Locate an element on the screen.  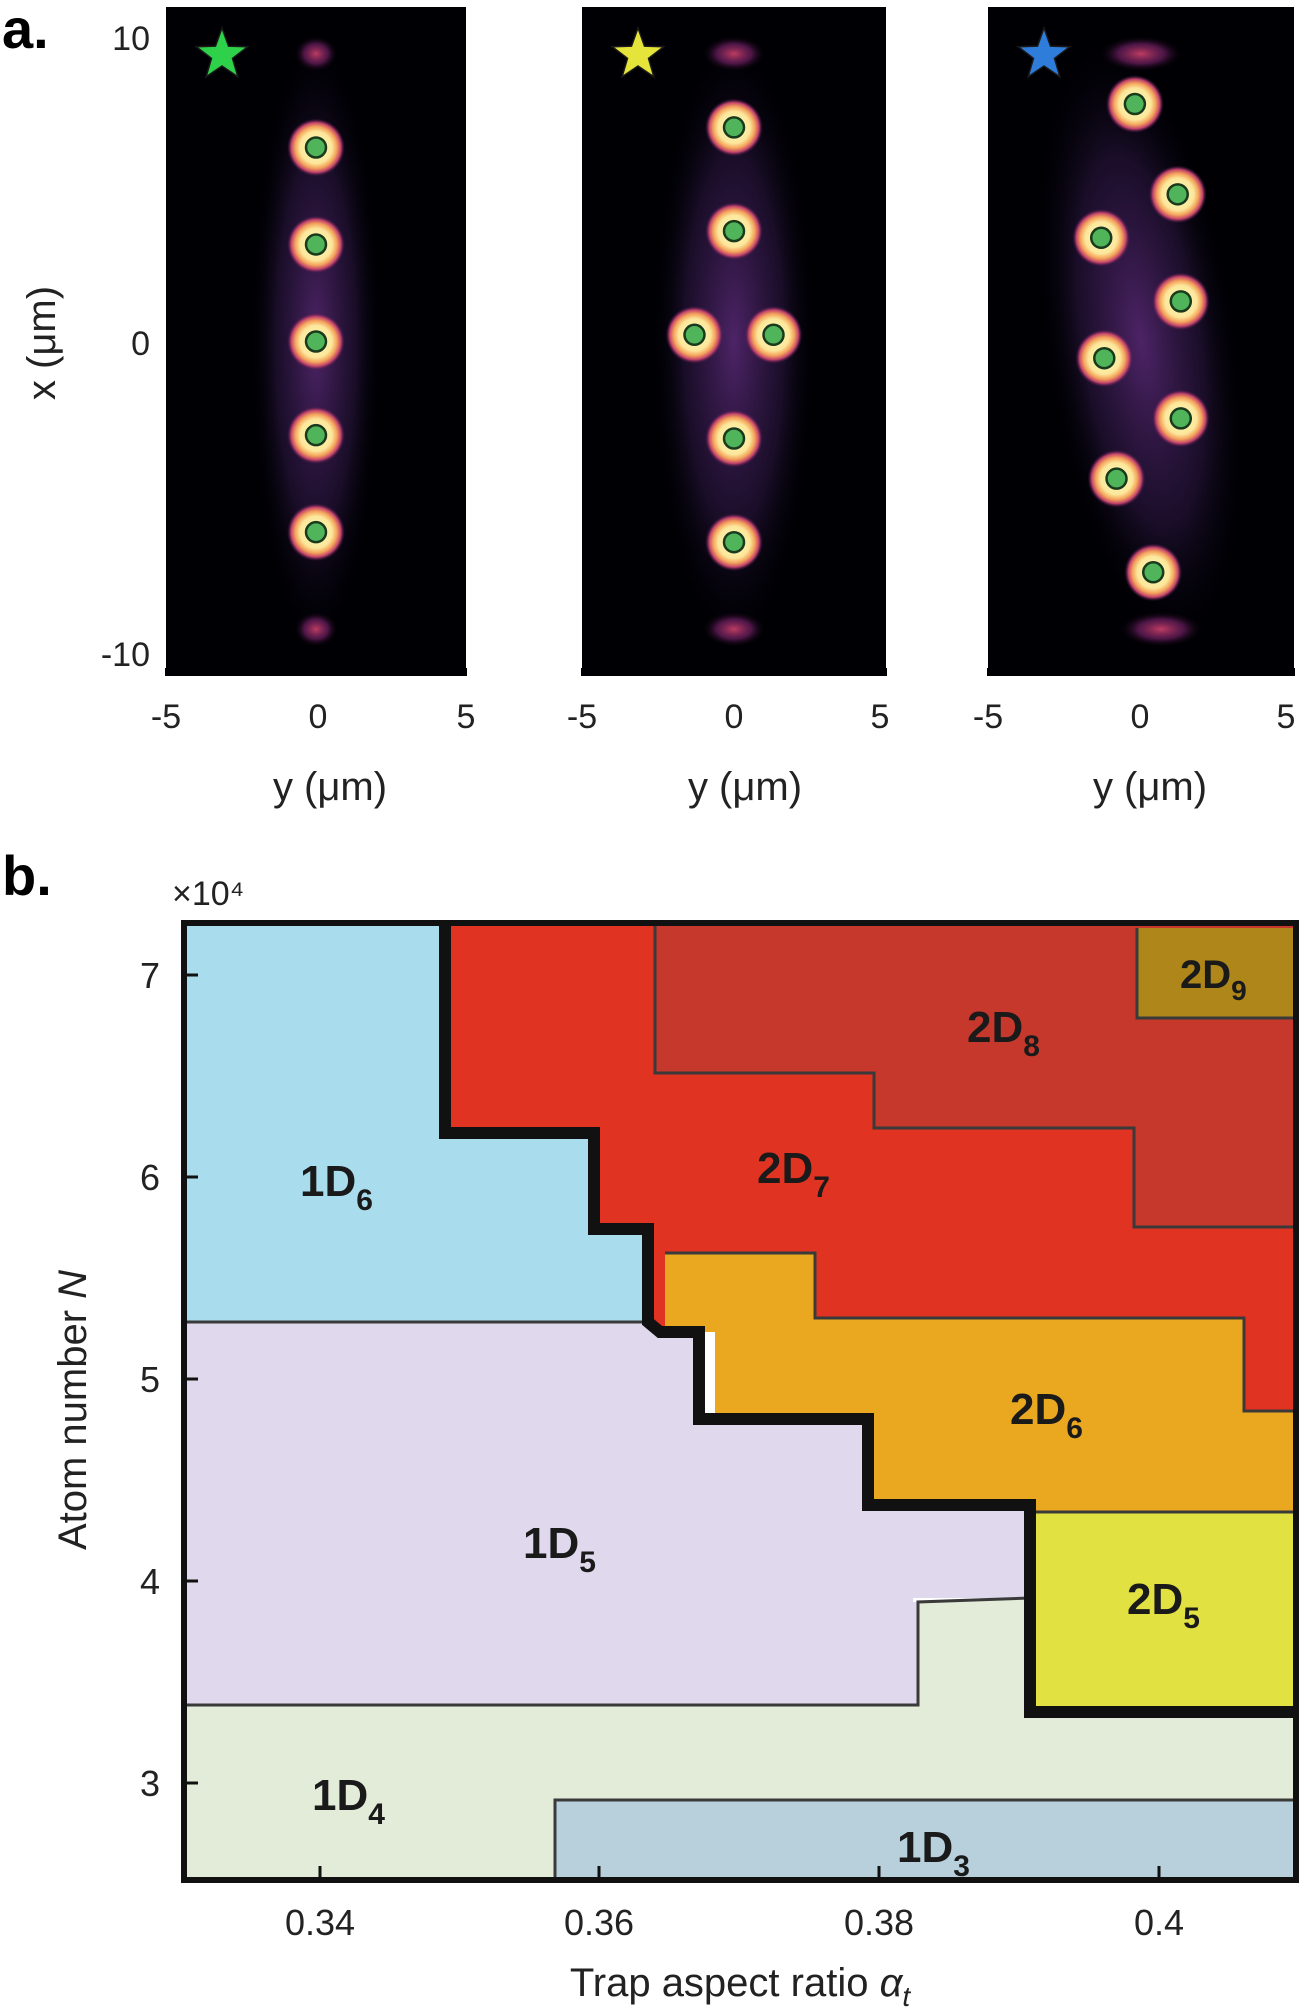
region-label: 1D4 is located at coordinates (348, 1801).